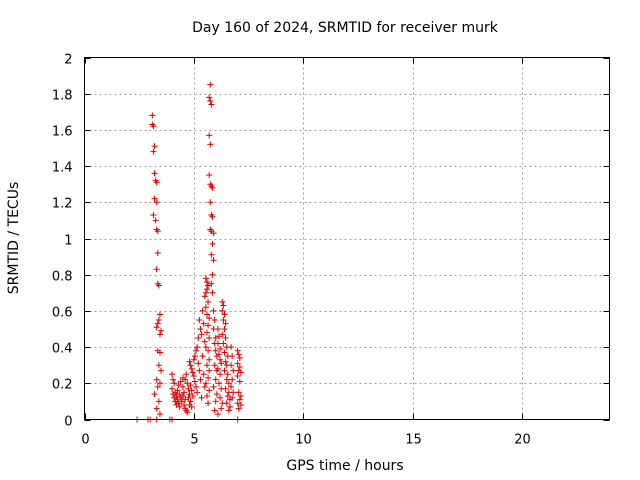 The width and height of the screenshot is (640, 480). What do you see at coordinates (194, 440) in the screenshot?
I see `x-tick-label: 5` at bounding box center [194, 440].